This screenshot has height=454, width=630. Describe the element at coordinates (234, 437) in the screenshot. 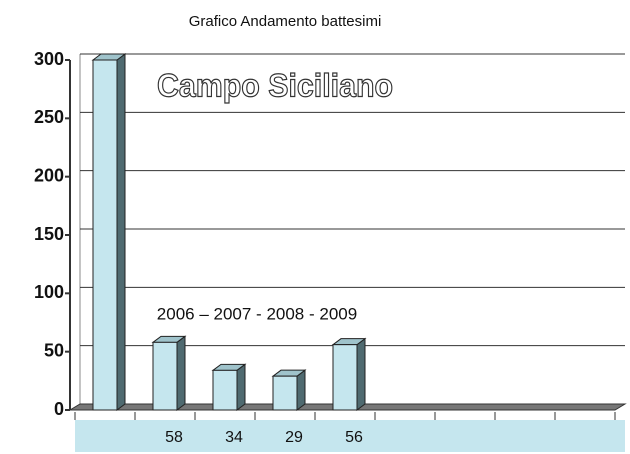

I see `value-label: 34` at that location.